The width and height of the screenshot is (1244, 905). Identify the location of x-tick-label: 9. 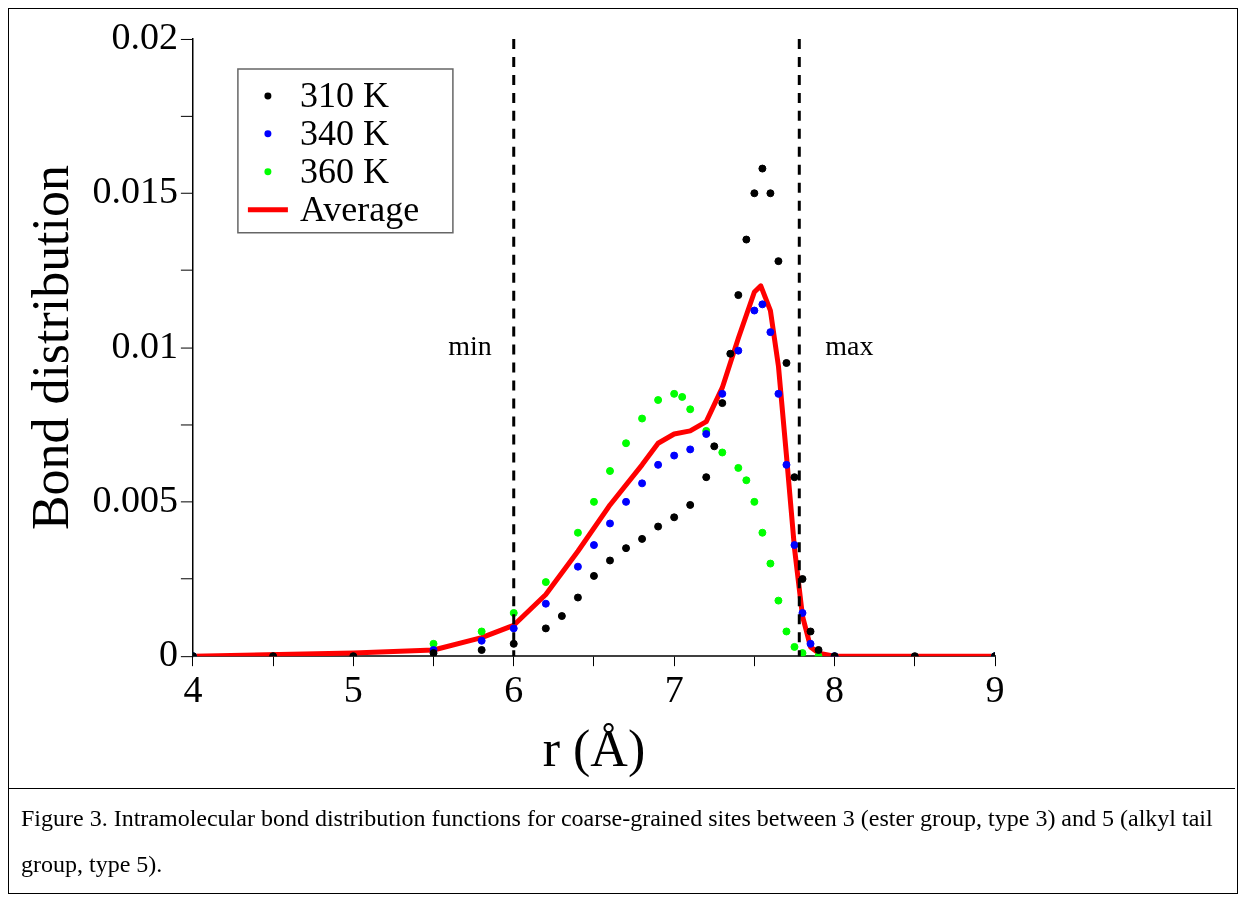
(995, 688).